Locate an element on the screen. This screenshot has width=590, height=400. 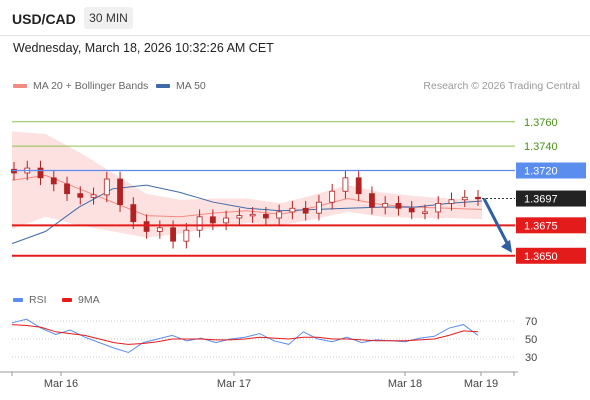
rsi-tick-label: 50 is located at coordinates (531, 340).